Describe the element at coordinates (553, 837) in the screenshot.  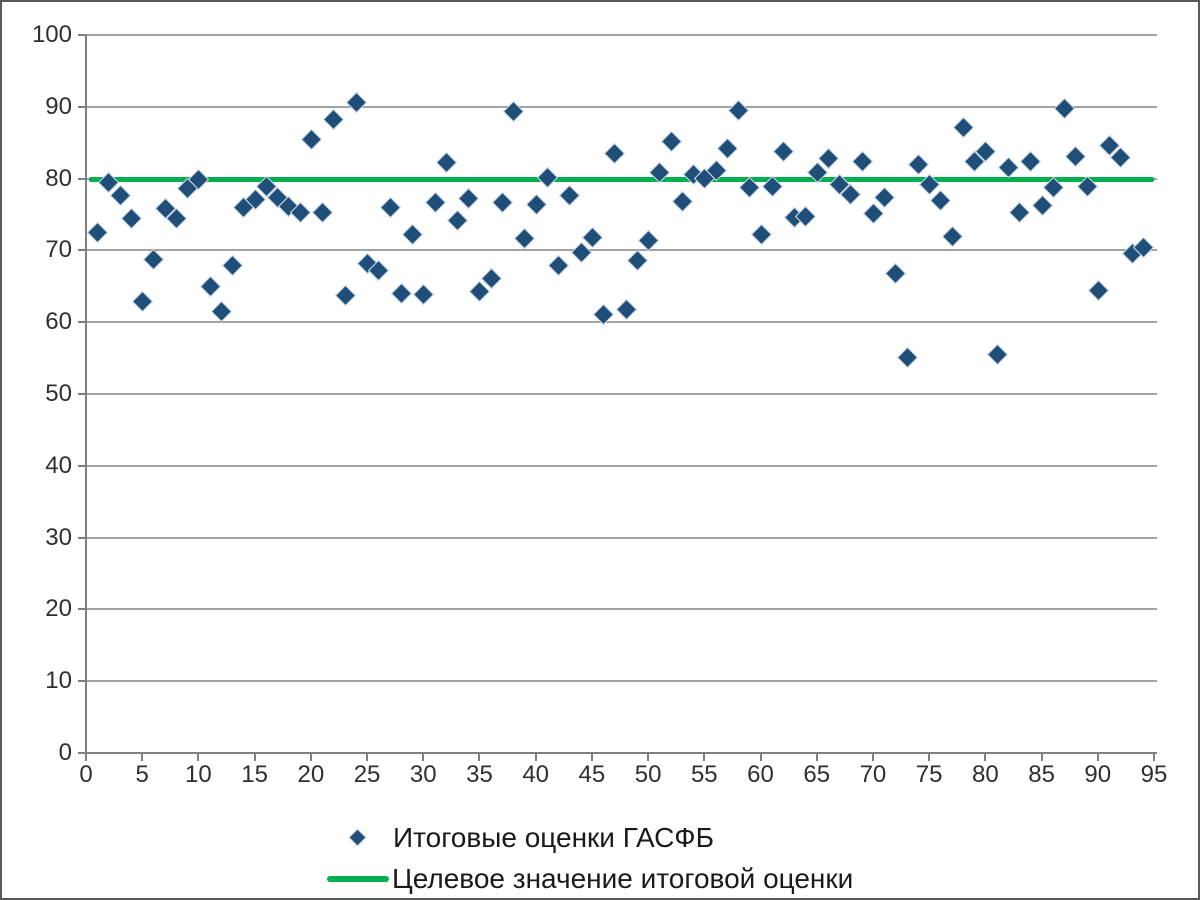
I see `legend-label-series: Итоговые оценки ГАСФБ` at that location.